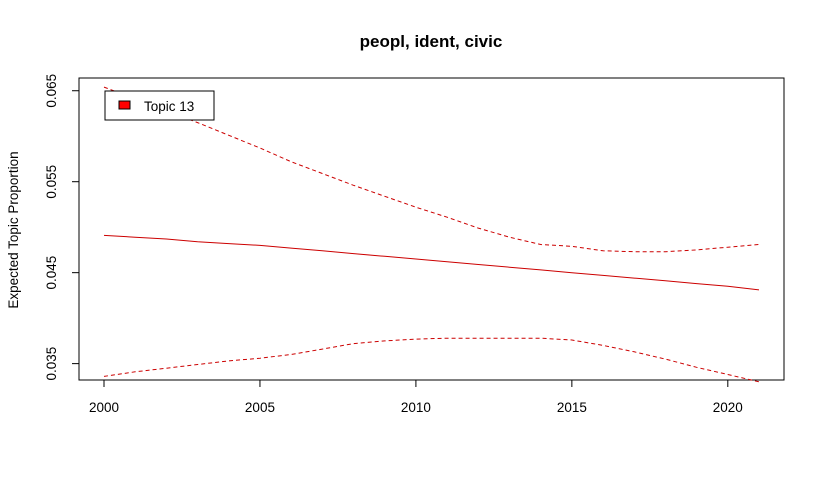  Describe the element at coordinates (62, 227) in the screenshot. I see `y-axis: 0.035 0.045 0.055 0.065` at that location.